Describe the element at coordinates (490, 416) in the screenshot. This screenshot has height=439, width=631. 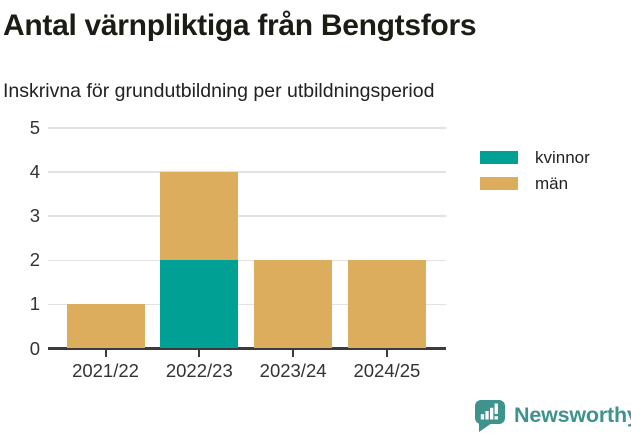
I see `newsworthy-logo-icon` at that location.